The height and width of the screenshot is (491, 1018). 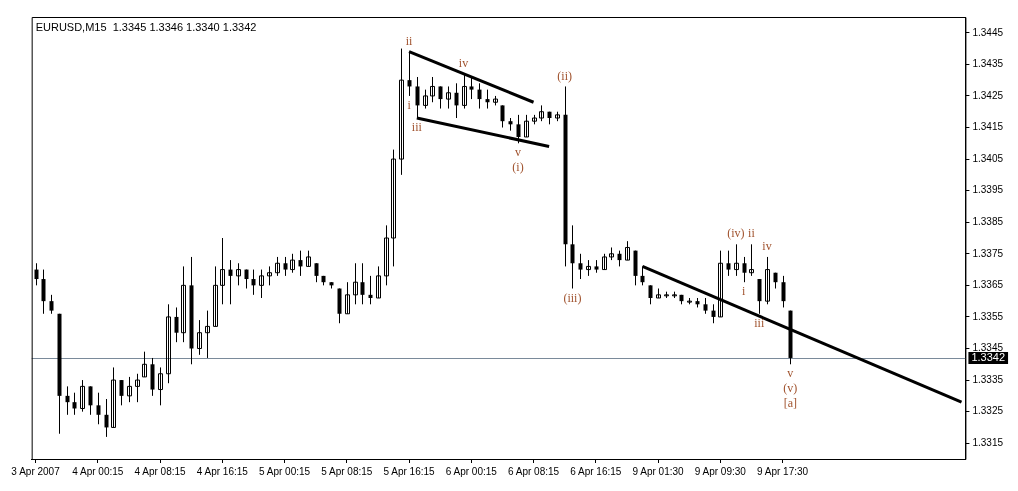 I want to click on x-tick-label: 5 Apr 00:15, so click(x=284, y=471).